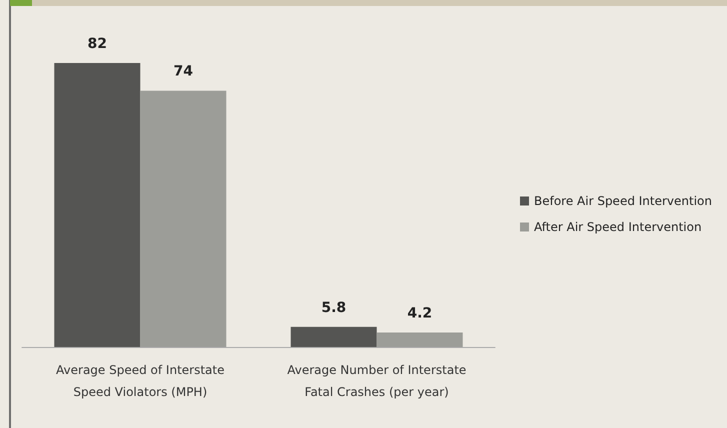 This screenshot has height=428, width=727. What do you see at coordinates (618, 227) in the screenshot?
I see `legend-label: After Air Speed Intervention` at bounding box center [618, 227].